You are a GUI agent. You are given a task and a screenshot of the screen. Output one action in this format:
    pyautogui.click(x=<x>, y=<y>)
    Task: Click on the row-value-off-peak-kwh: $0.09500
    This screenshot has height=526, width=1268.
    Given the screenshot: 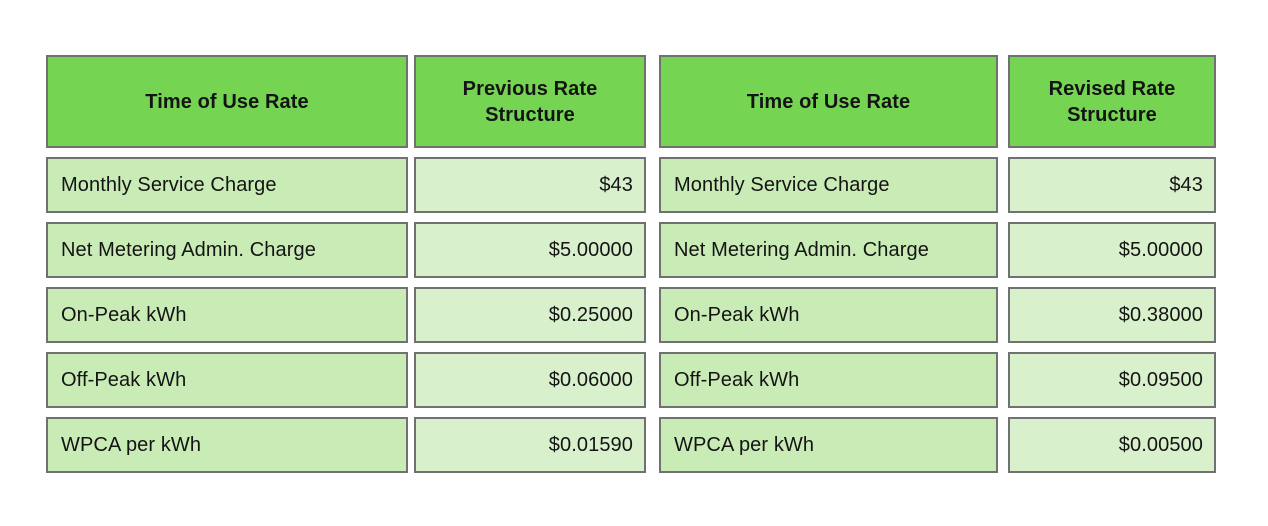 What is the action you would take?
    pyautogui.click(x=1112, y=380)
    